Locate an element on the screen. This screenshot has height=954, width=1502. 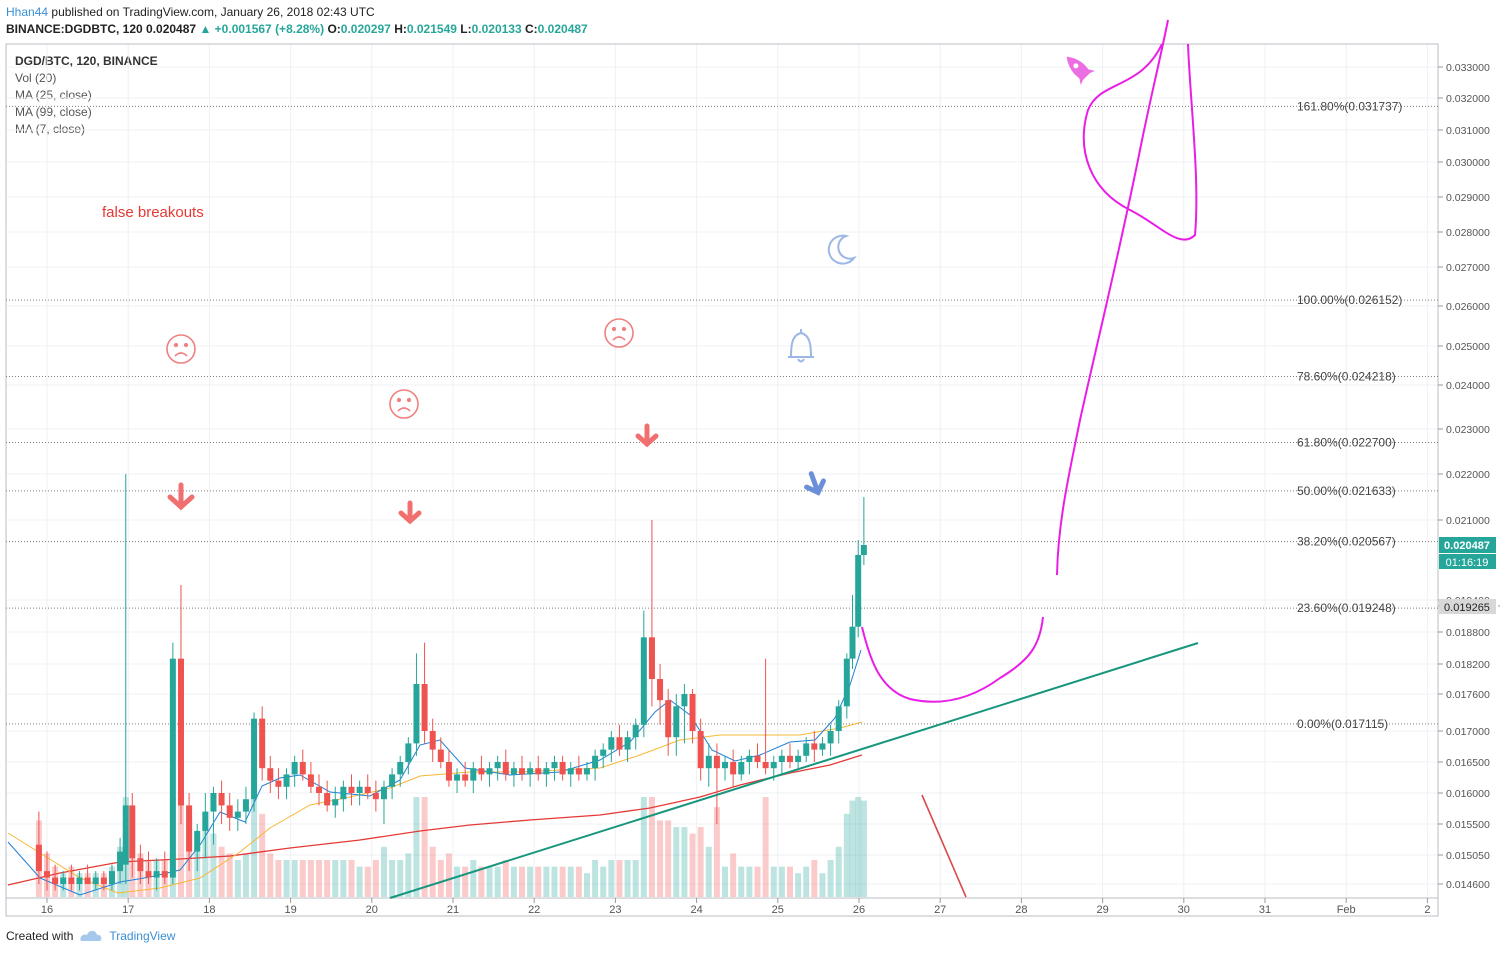
x-tick-label: 30 is located at coordinates (1184, 910).